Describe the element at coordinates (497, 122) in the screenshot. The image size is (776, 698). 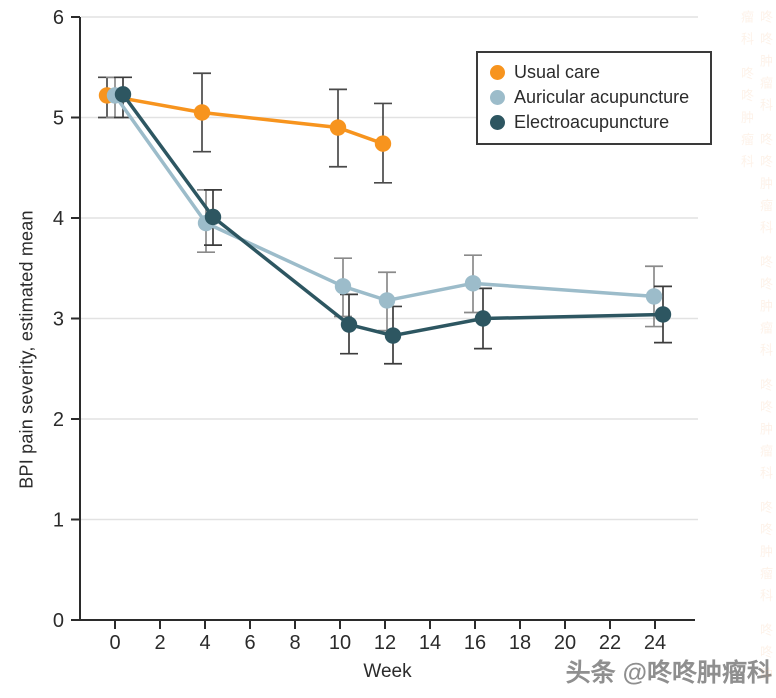
I see `electroacupuncture-marker-icon` at that location.